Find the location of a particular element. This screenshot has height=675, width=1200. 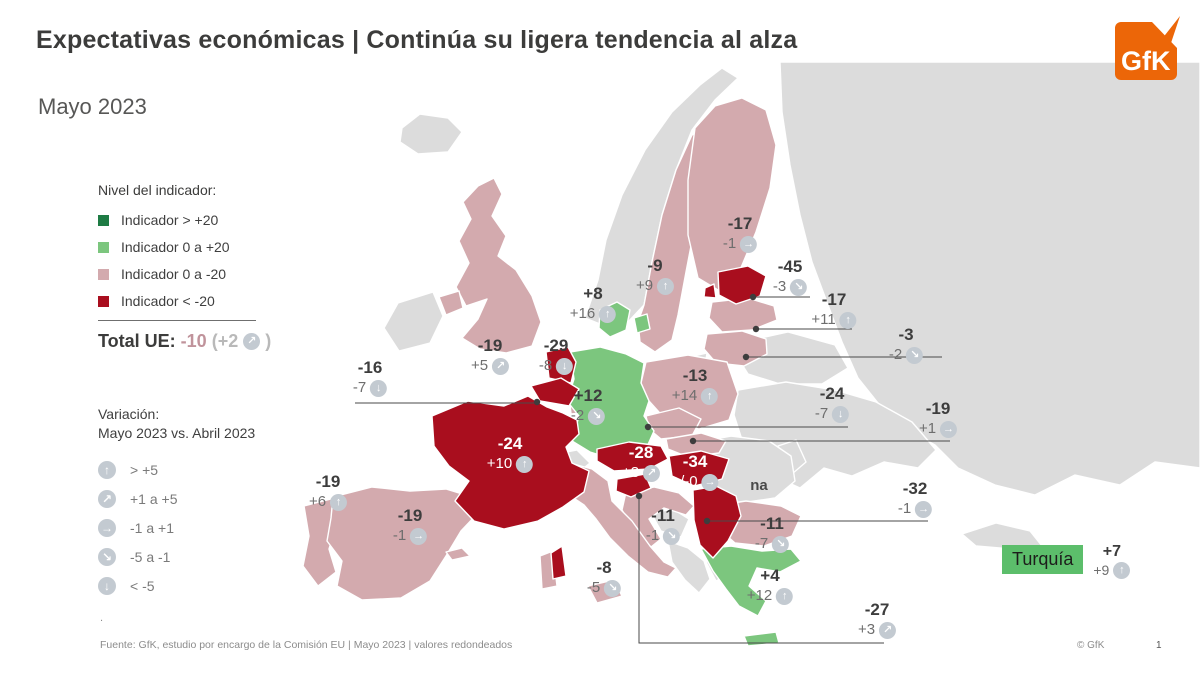

country-slovakia is located at coordinates (696, 445).